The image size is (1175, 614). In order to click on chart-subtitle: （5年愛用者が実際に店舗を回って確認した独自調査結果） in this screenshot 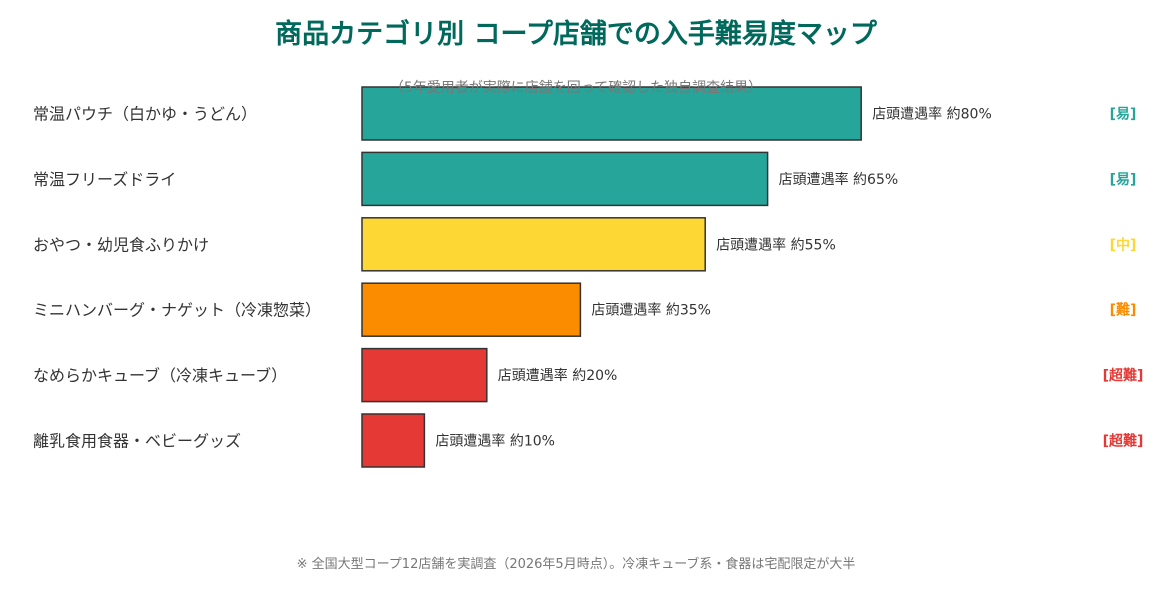, I will do `click(576, 88)`.